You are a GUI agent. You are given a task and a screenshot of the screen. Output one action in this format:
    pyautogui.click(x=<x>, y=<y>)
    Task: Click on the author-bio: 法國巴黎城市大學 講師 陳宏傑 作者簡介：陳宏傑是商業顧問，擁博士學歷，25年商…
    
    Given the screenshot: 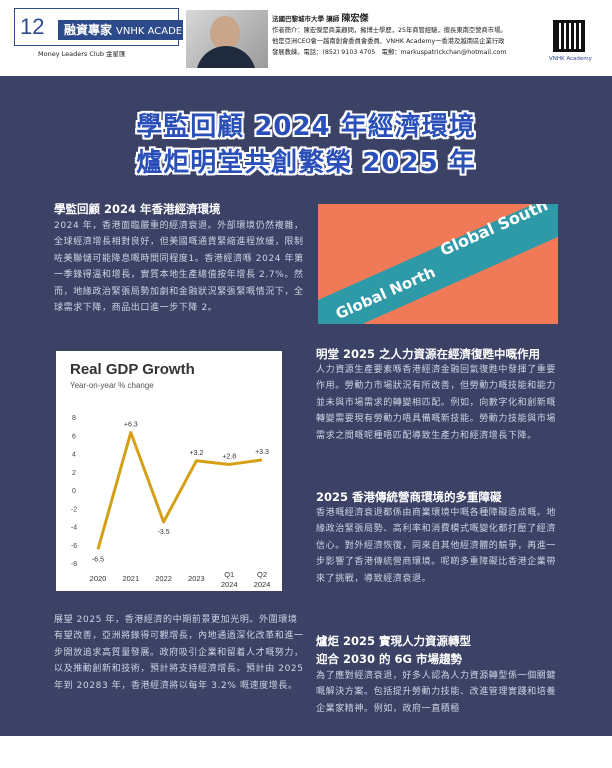 What is the action you would take?
    pyautogui.click(x=409, y=36)
    